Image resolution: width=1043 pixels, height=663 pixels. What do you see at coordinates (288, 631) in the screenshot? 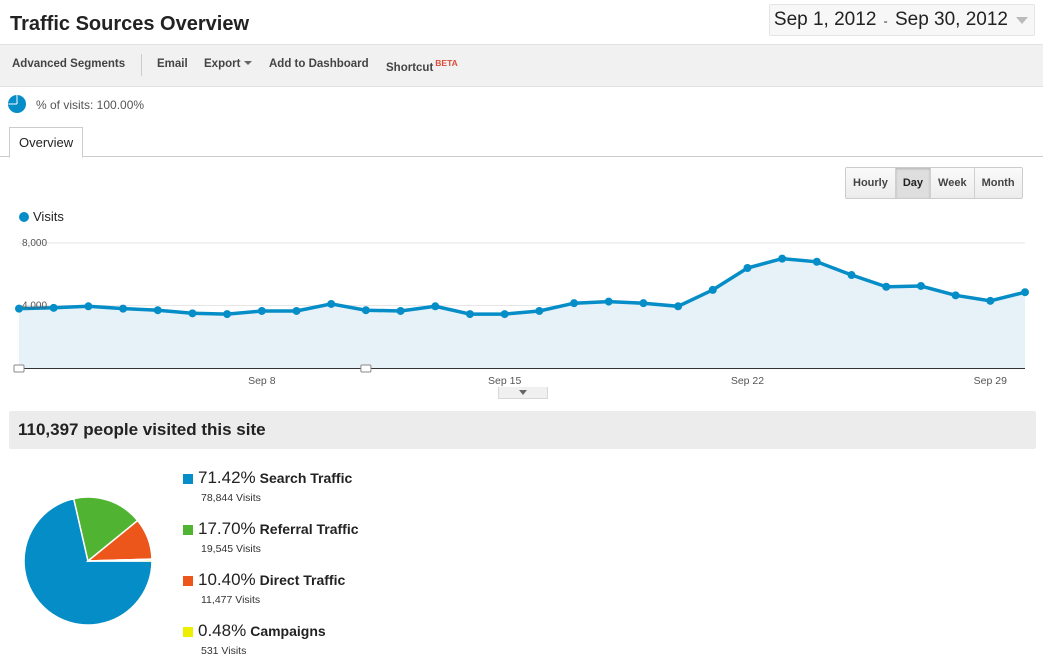
I see `source-name: Campaigns` at bounding box center [288, 631].